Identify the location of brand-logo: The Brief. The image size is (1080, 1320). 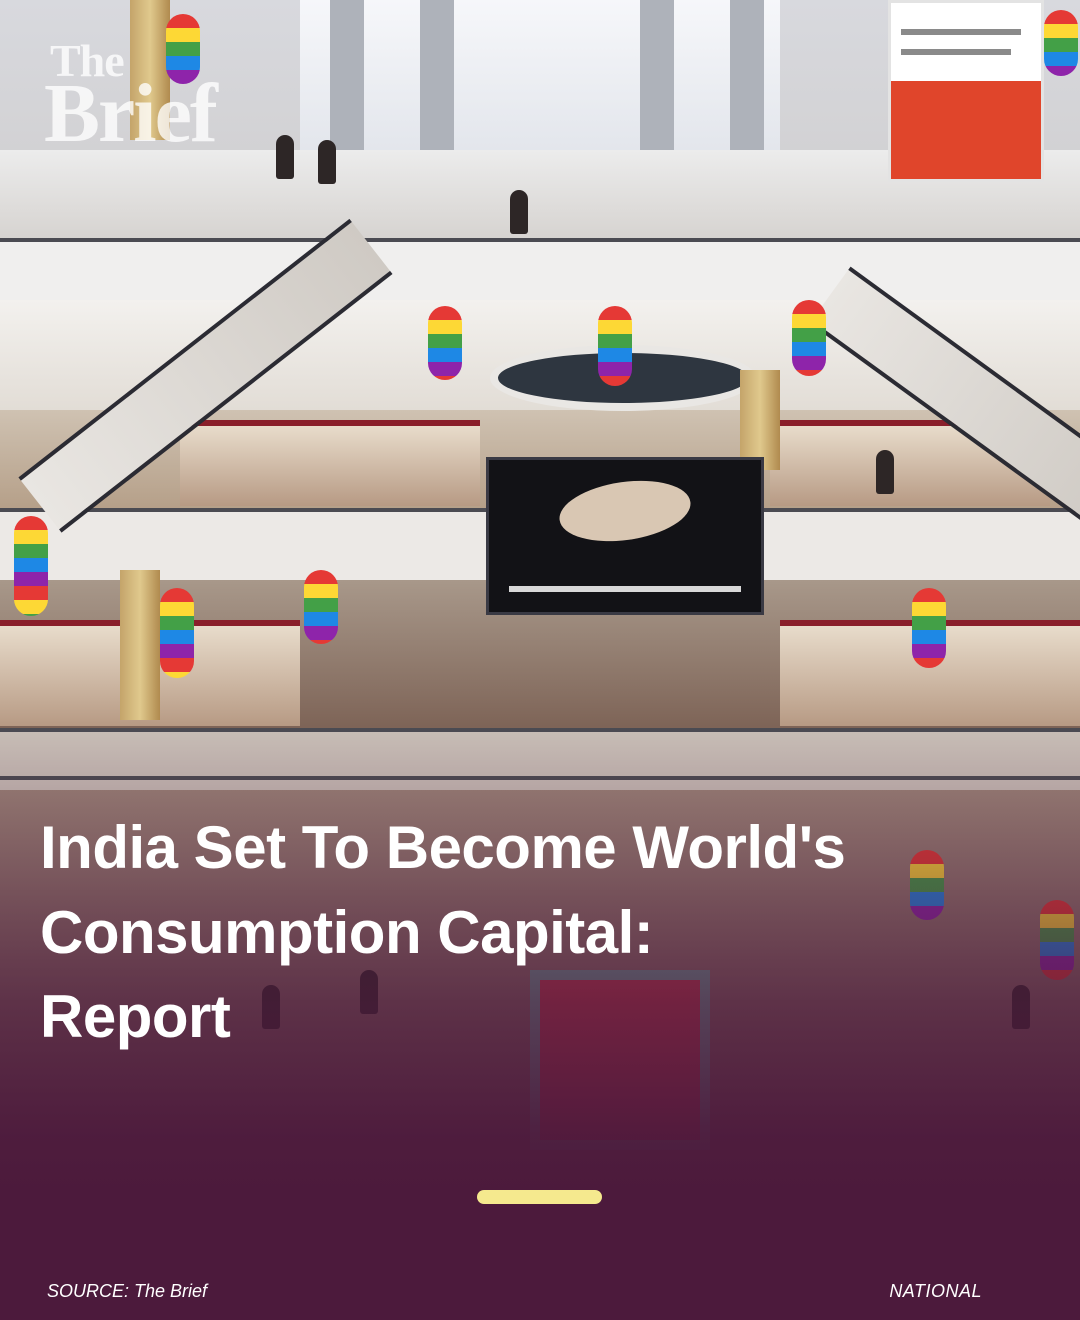
(131, 97).